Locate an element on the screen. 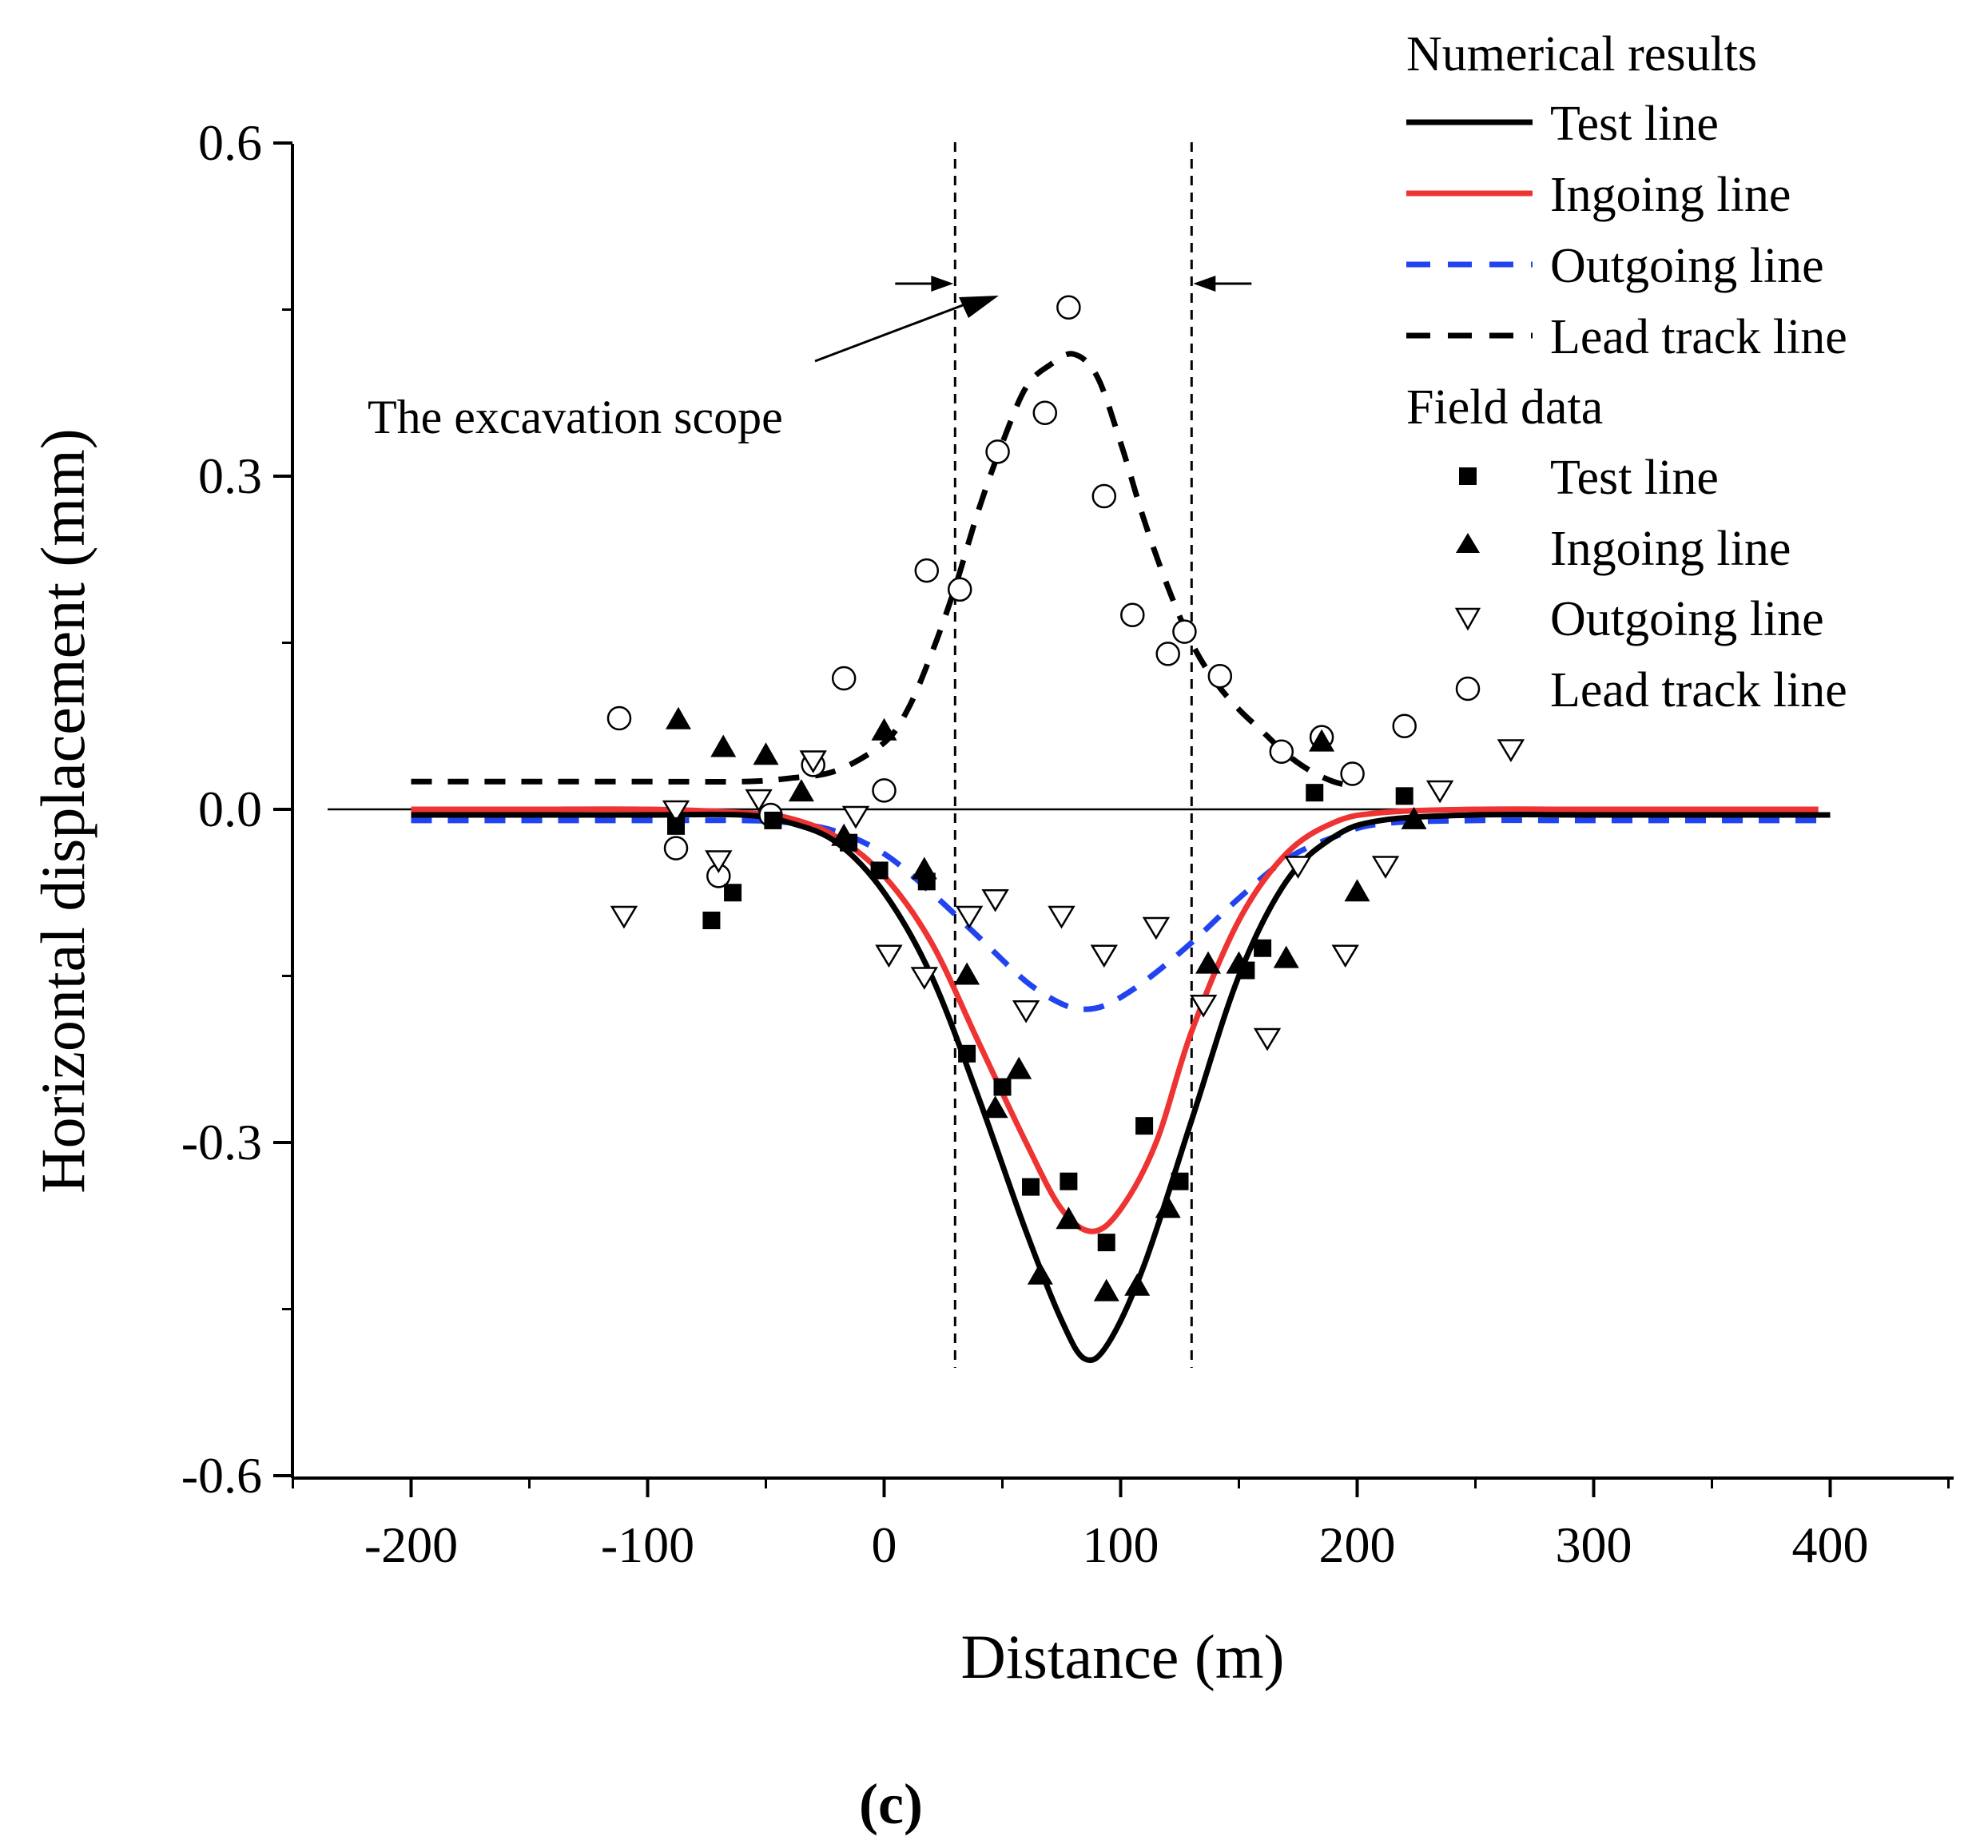 The width and height of the screenshot is (1988, 1848). y-tick-label: -0.6 is located at coordinates (222, 1475).